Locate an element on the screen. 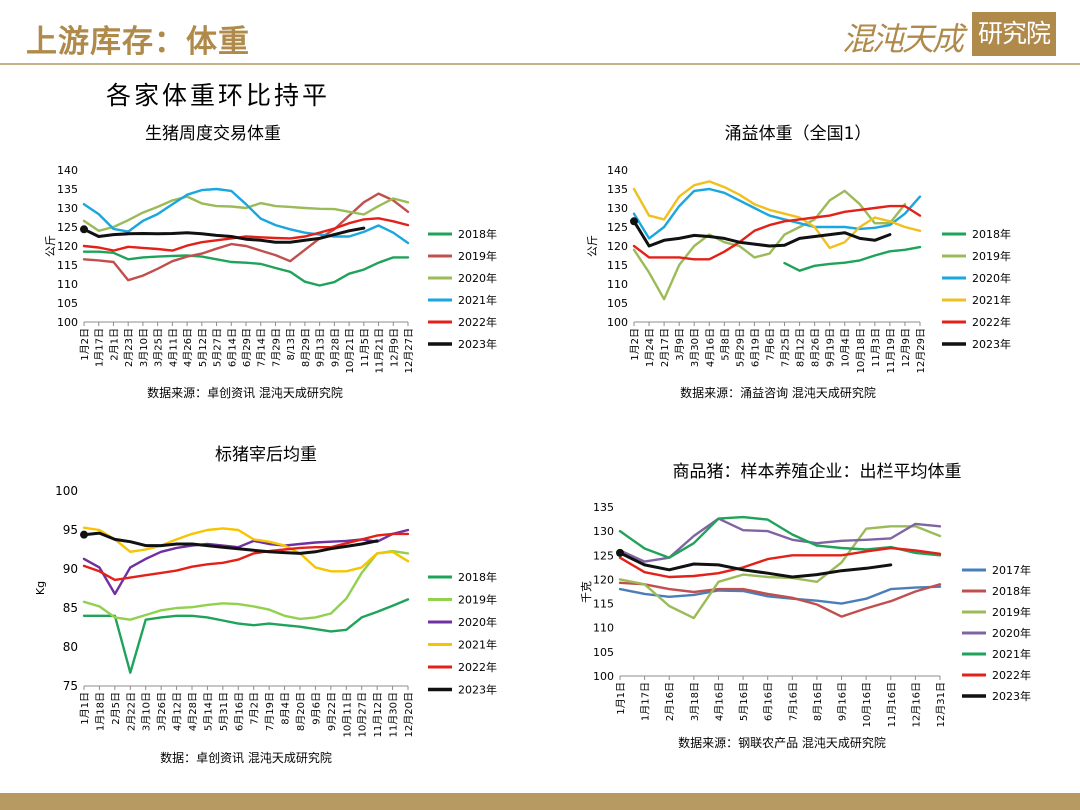 This screenshot has height=810, width=1080. x-tick-label: 5月12日 is located at coordinates (203, 347).